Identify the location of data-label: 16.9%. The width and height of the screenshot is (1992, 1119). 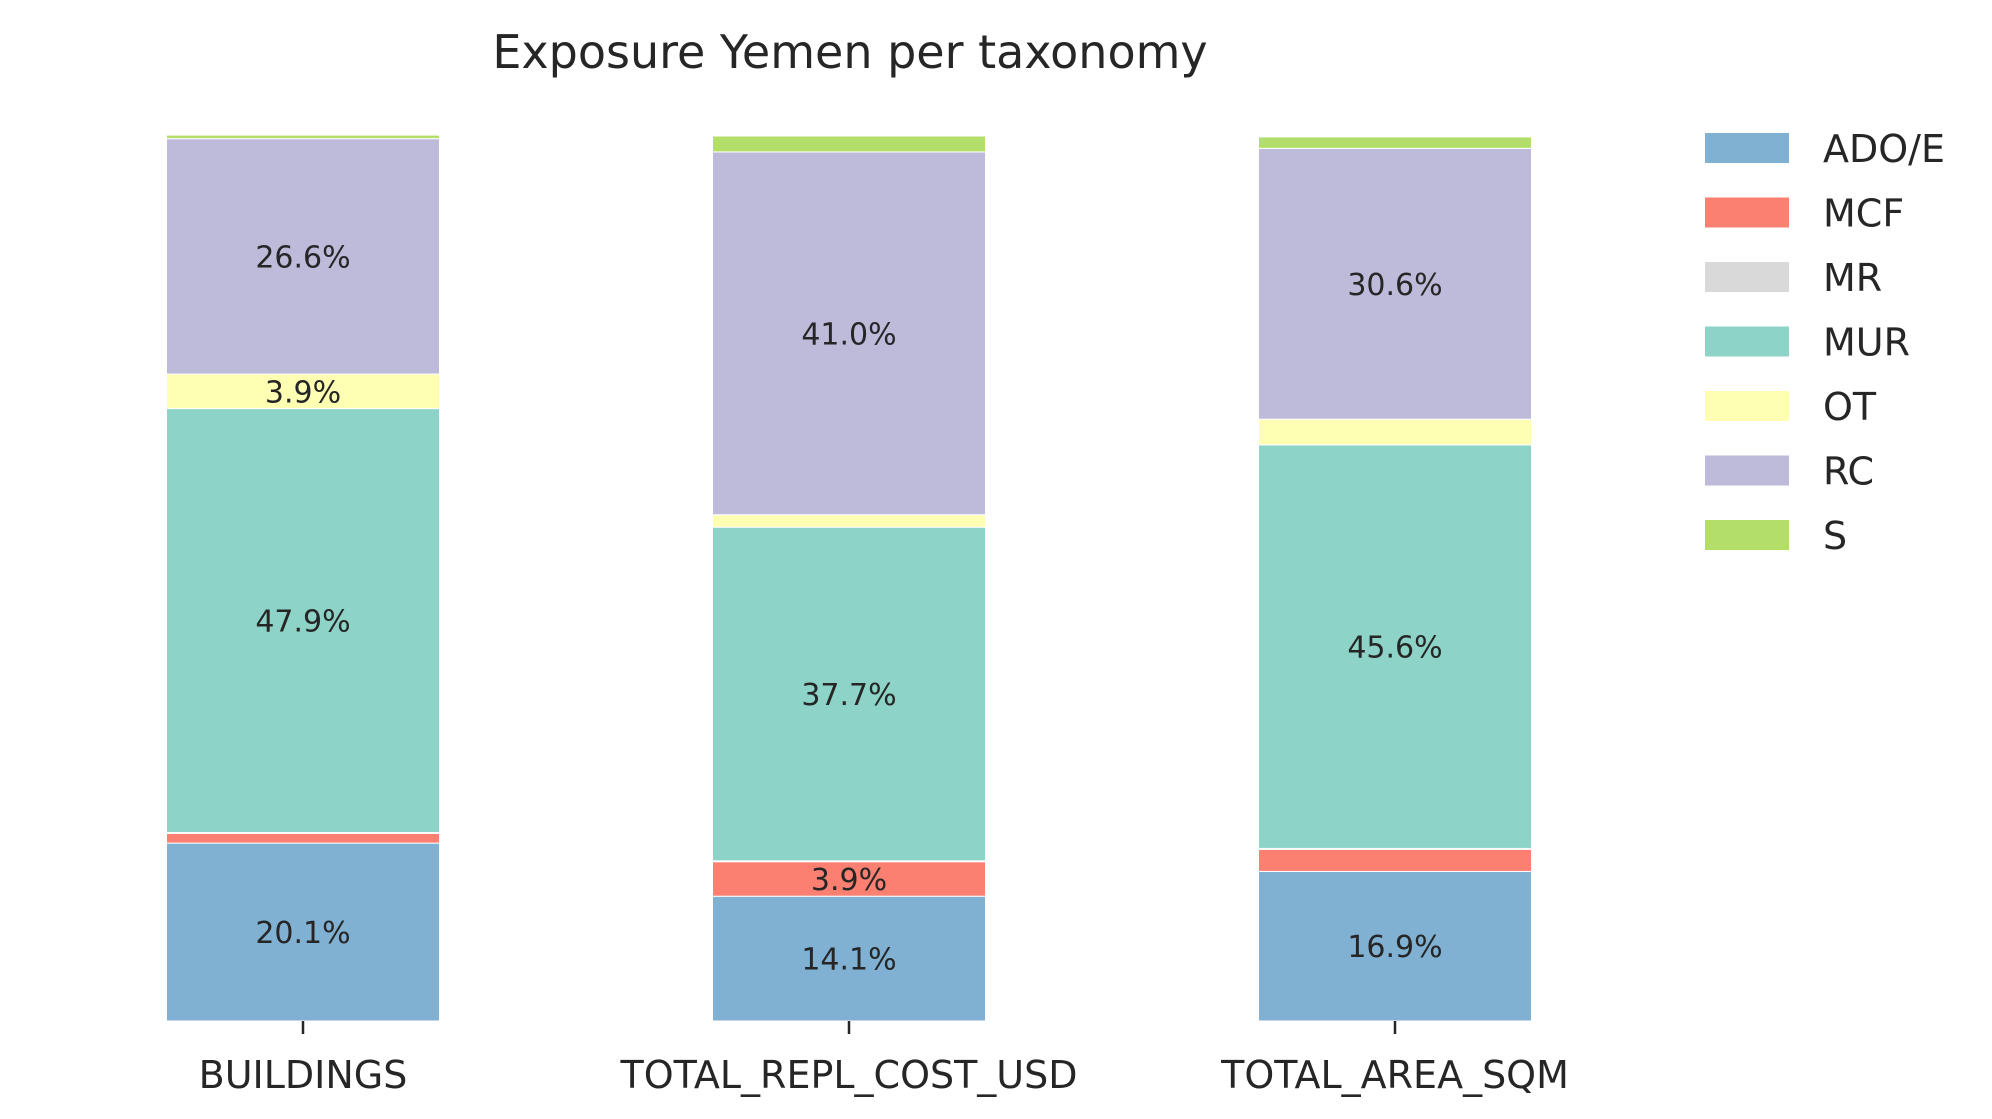
(1394, 947).